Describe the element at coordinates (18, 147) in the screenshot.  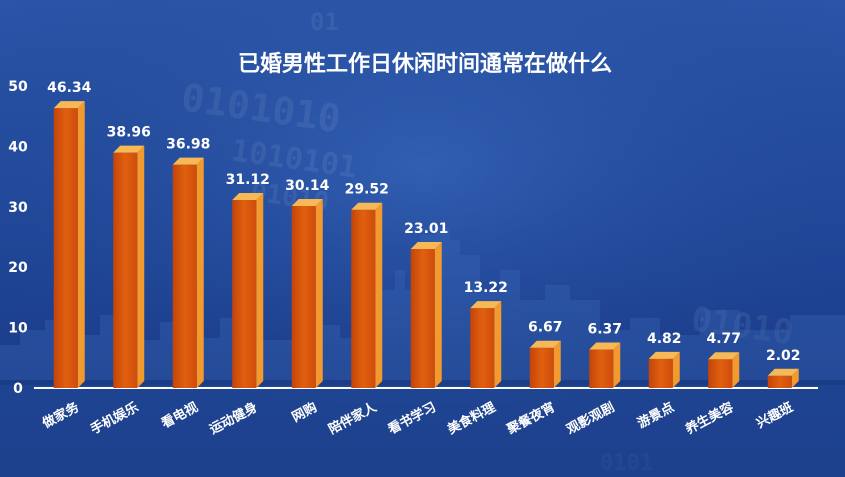
I see `y-tick-label: 40` at that location.